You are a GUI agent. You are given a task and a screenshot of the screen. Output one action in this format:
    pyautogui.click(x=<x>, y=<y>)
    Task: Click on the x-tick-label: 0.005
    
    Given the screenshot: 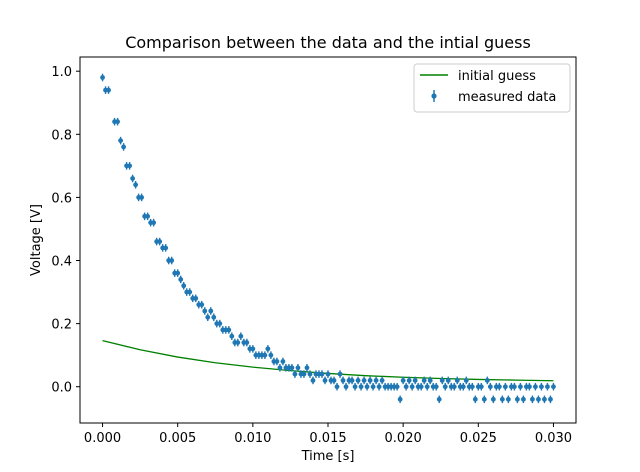 What is the action you would take?
    pyautogui.click(x=177, y=438)
    